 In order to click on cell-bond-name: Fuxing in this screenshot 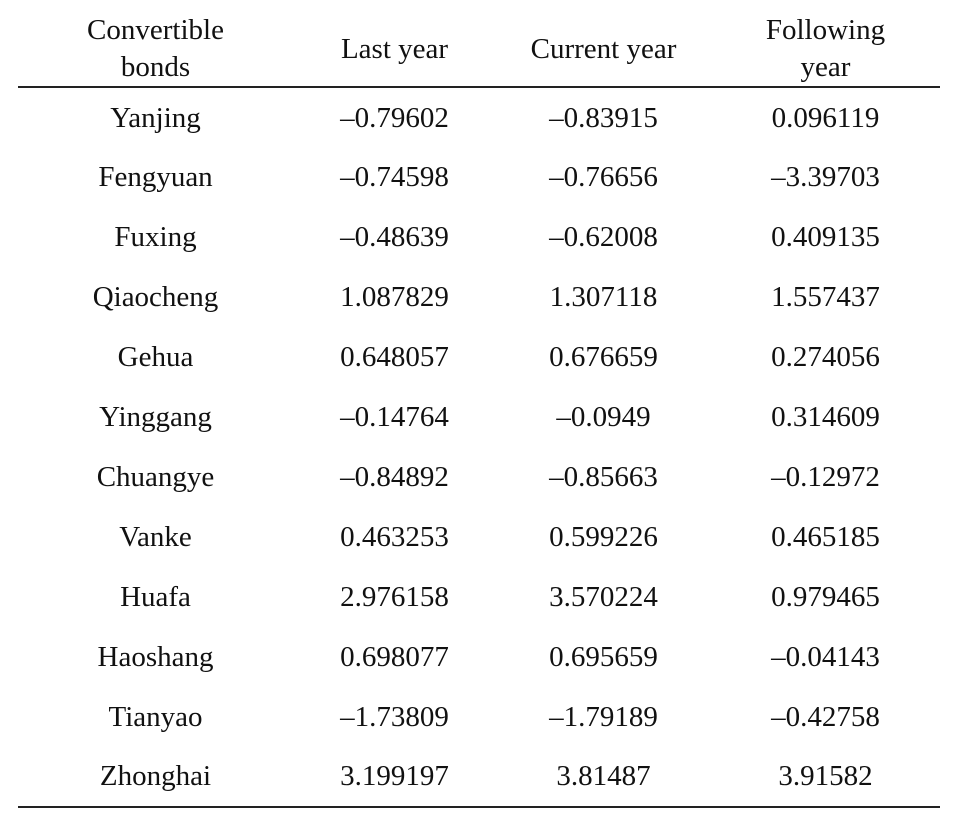, I will do `click(155, 236)`.